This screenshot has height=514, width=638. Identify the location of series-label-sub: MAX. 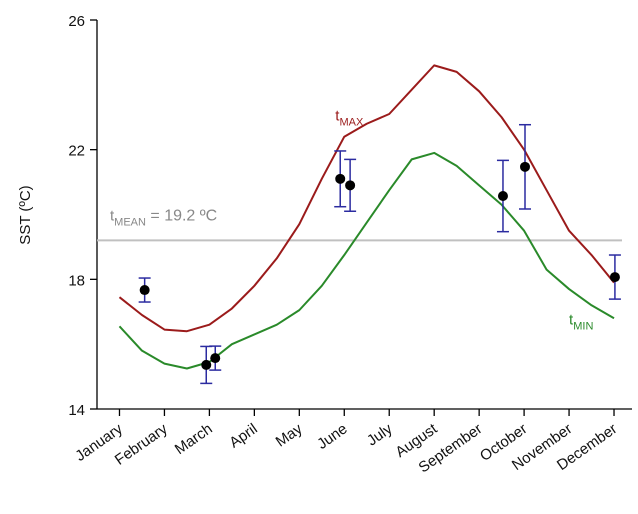
(351, 122).